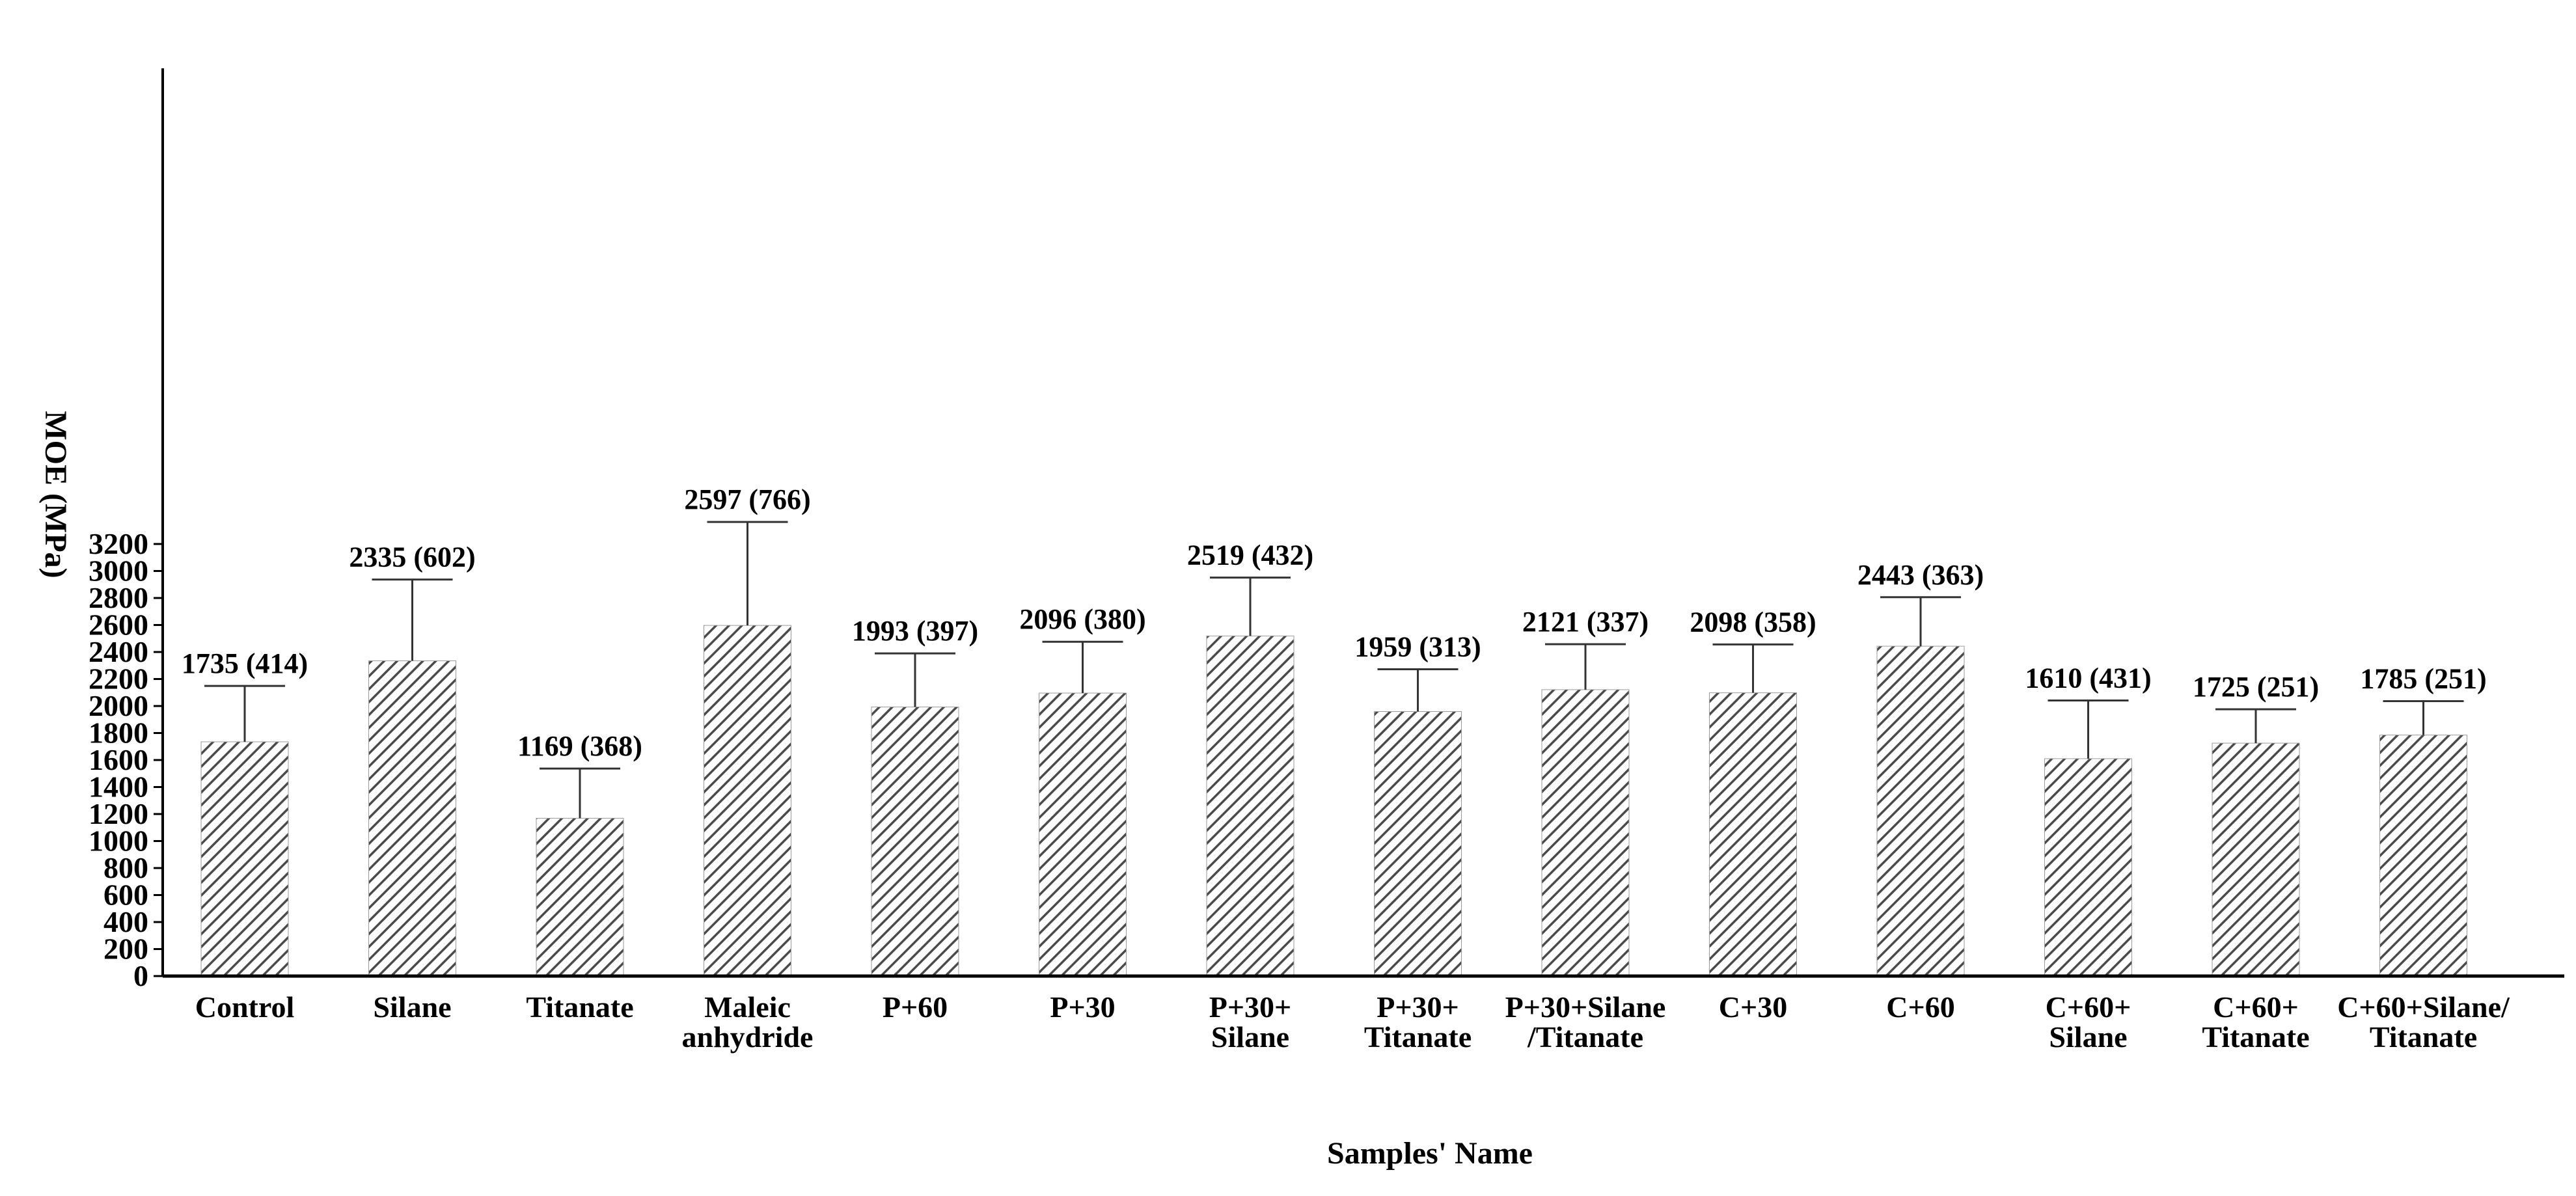 Image resolution: width=2576 pixels, height=1196 pixels. Describe the element at coordinates (119, 651) in the screenshot. I see `y-tick-label: 2400` at that location.